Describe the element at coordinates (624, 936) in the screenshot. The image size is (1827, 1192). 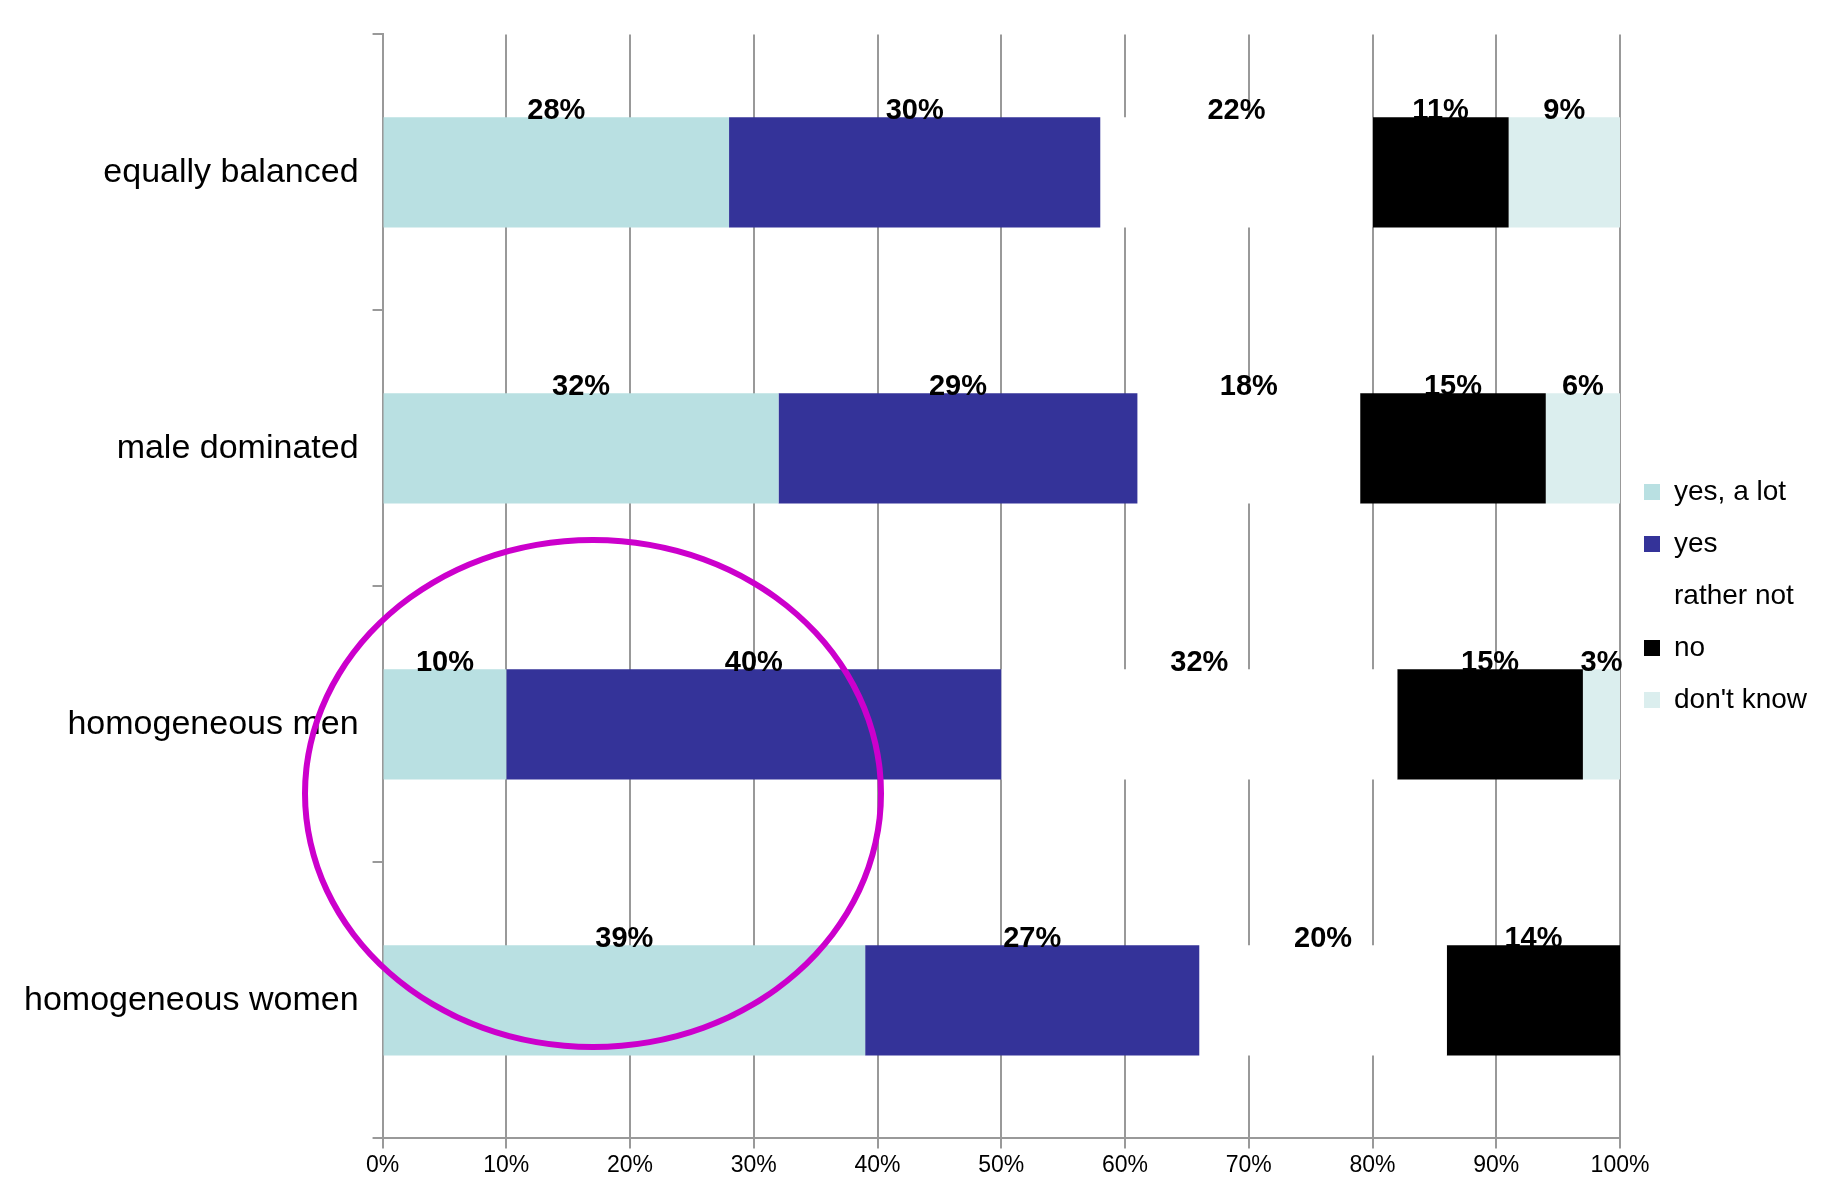
I see `data-label: 39%` at that location.